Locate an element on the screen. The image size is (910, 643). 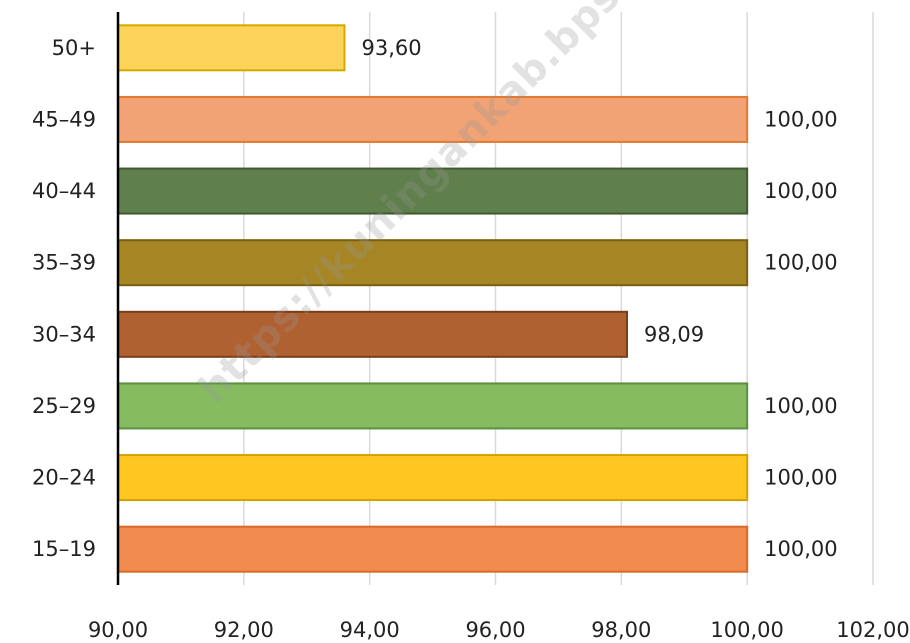
category-label: 40–44 is located at coordinates (64, 191).